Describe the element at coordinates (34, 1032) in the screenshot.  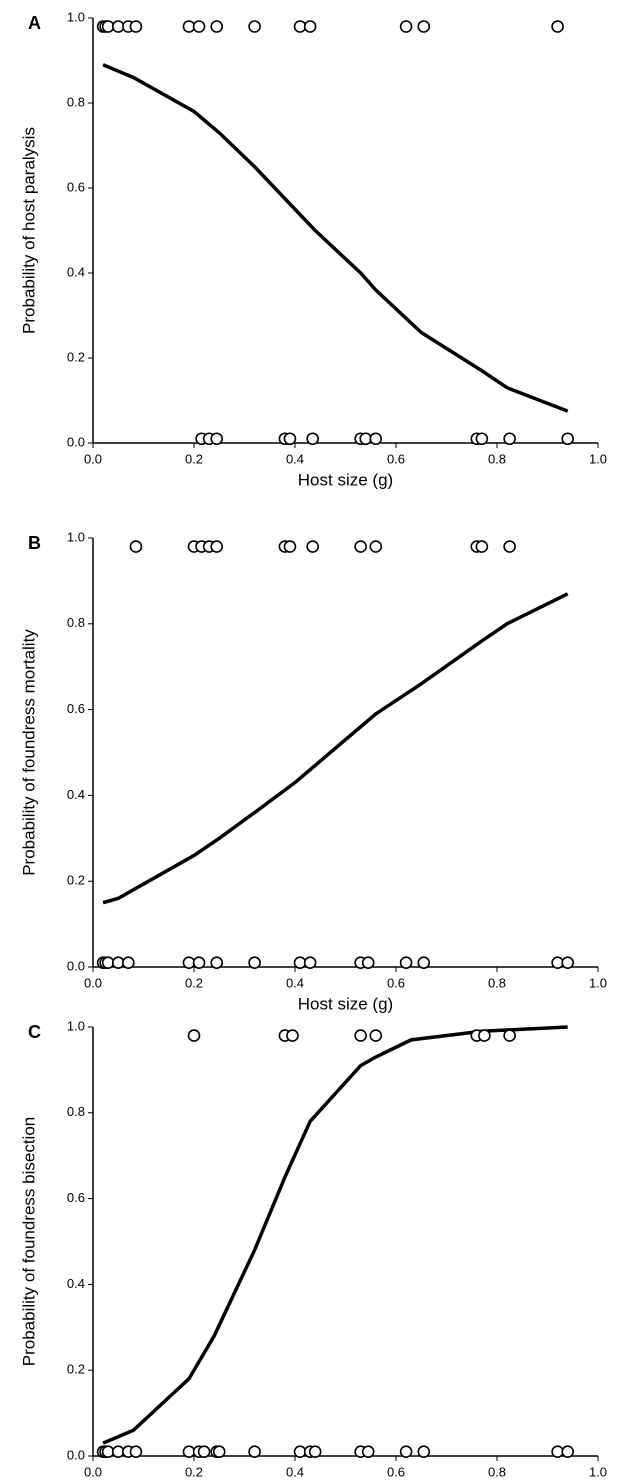
I see `panel-label: C` at that location.